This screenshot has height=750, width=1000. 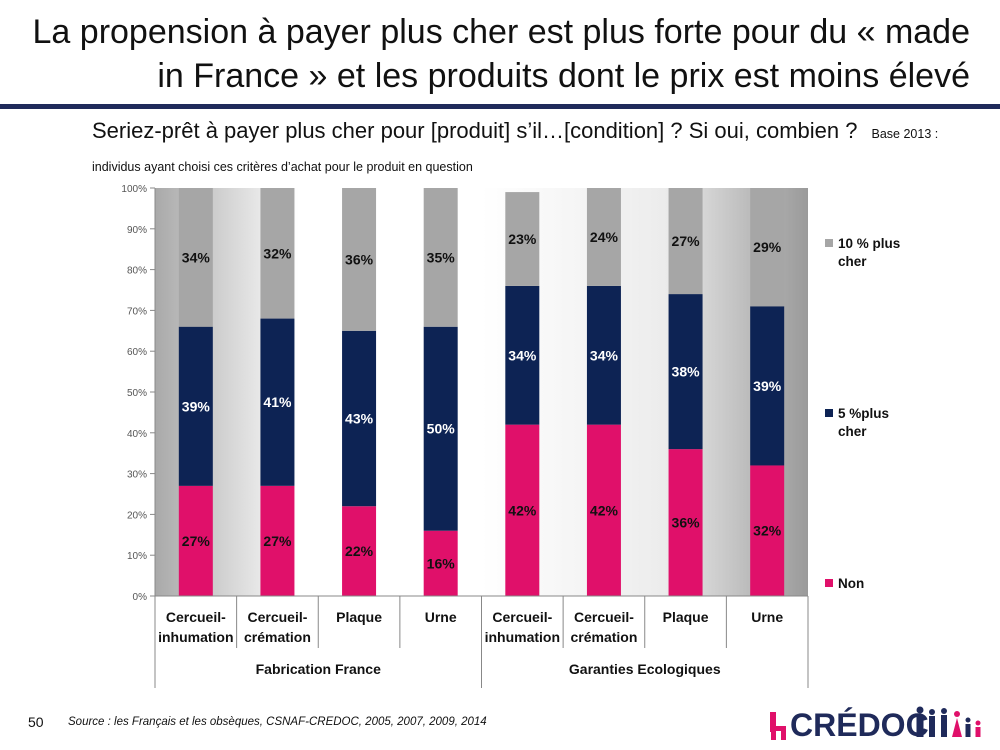 What do you see at coordinates (134, 189) in the screenshot?
I see `y-tick-label: 100%` at bounding box center [134, 189].